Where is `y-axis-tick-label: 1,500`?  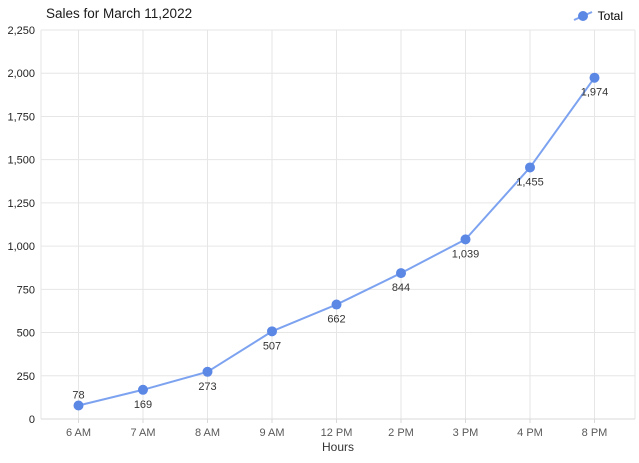
y-axis-tick-label: 1,500 is located at coordinates (21, 161).